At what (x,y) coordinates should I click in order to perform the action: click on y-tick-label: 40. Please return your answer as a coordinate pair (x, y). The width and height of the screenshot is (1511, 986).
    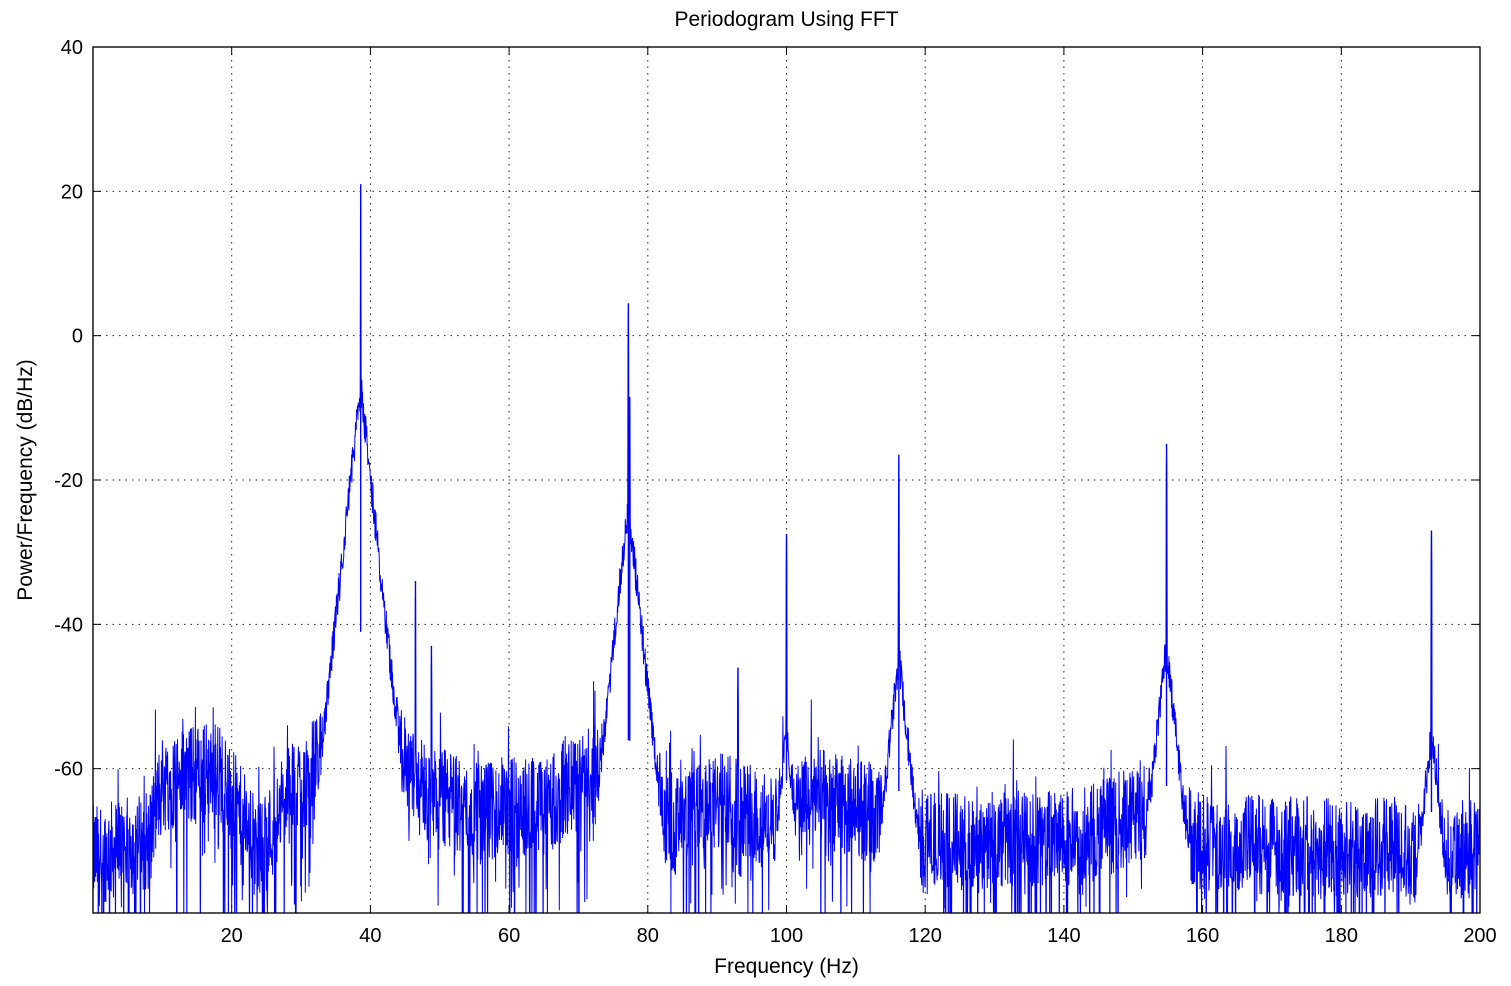
    Looking at the image, I should click on (72, 48).